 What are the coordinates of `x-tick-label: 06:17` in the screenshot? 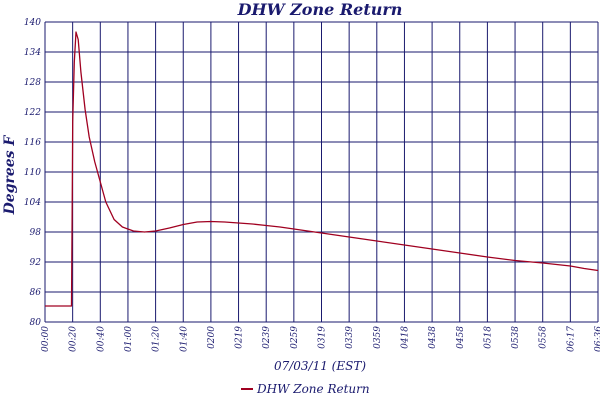 It's located at (571, 339).